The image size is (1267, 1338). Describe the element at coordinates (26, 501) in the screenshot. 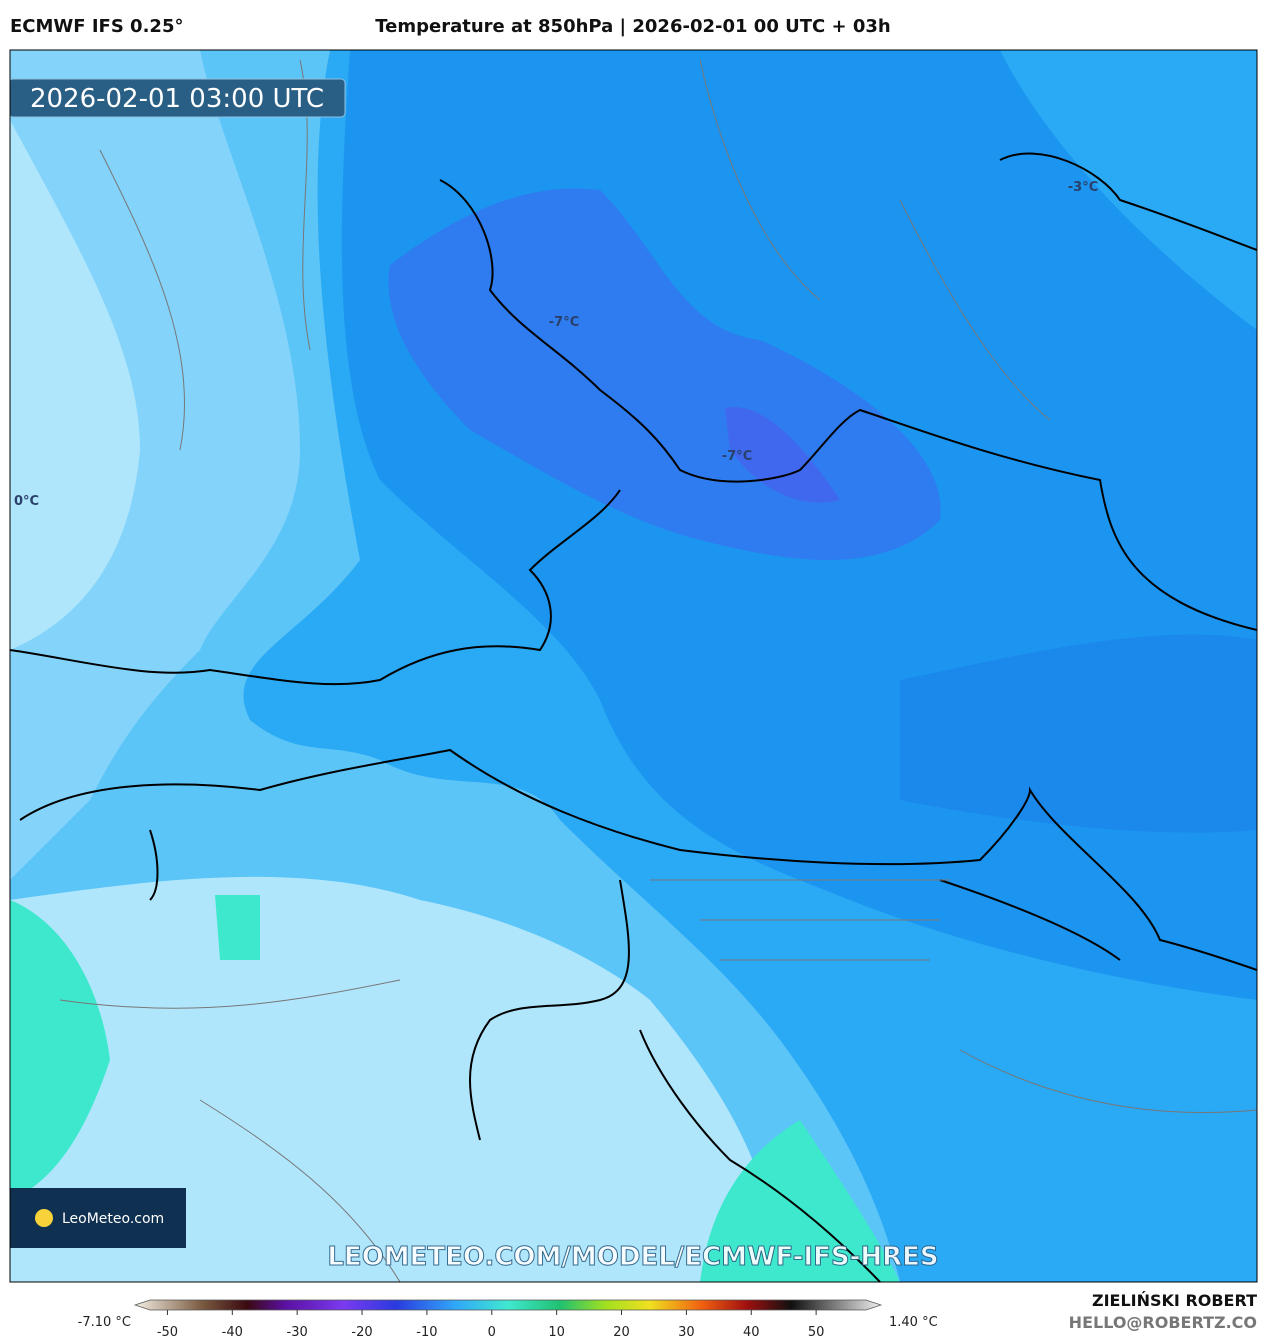

I see `contour-label: 0°C` at that location.